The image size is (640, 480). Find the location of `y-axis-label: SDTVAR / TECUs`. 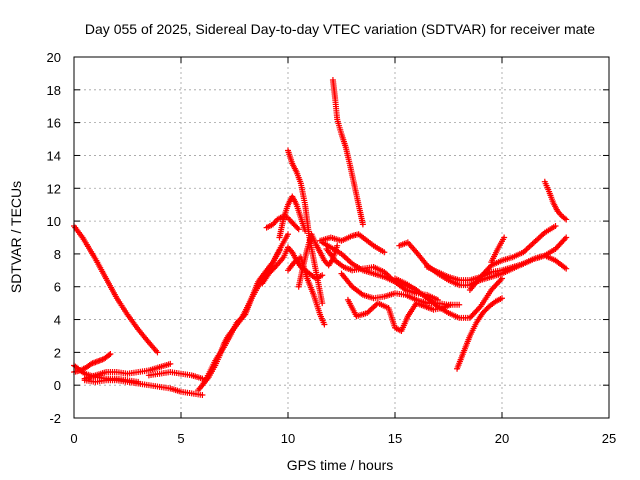

y-axis-label: SDTVAR / TECUs is located at coordinates (16, 237).